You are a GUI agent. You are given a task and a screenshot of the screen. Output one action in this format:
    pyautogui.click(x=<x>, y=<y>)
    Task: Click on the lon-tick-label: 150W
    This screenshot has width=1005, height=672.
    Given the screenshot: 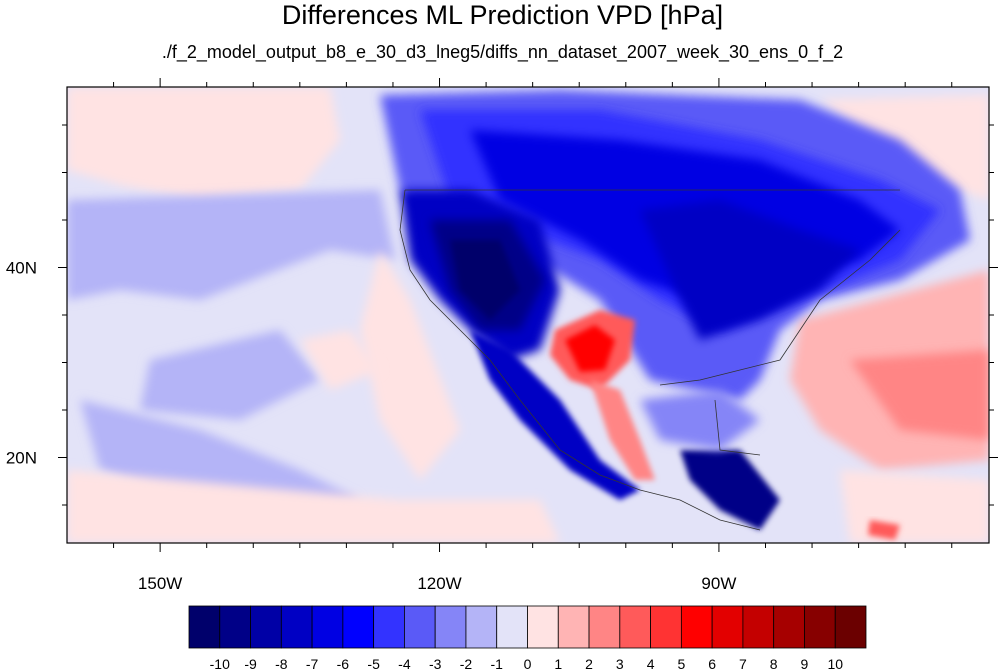 What is the action you would take?
    pyautogui.click(x=160, y=583)
    